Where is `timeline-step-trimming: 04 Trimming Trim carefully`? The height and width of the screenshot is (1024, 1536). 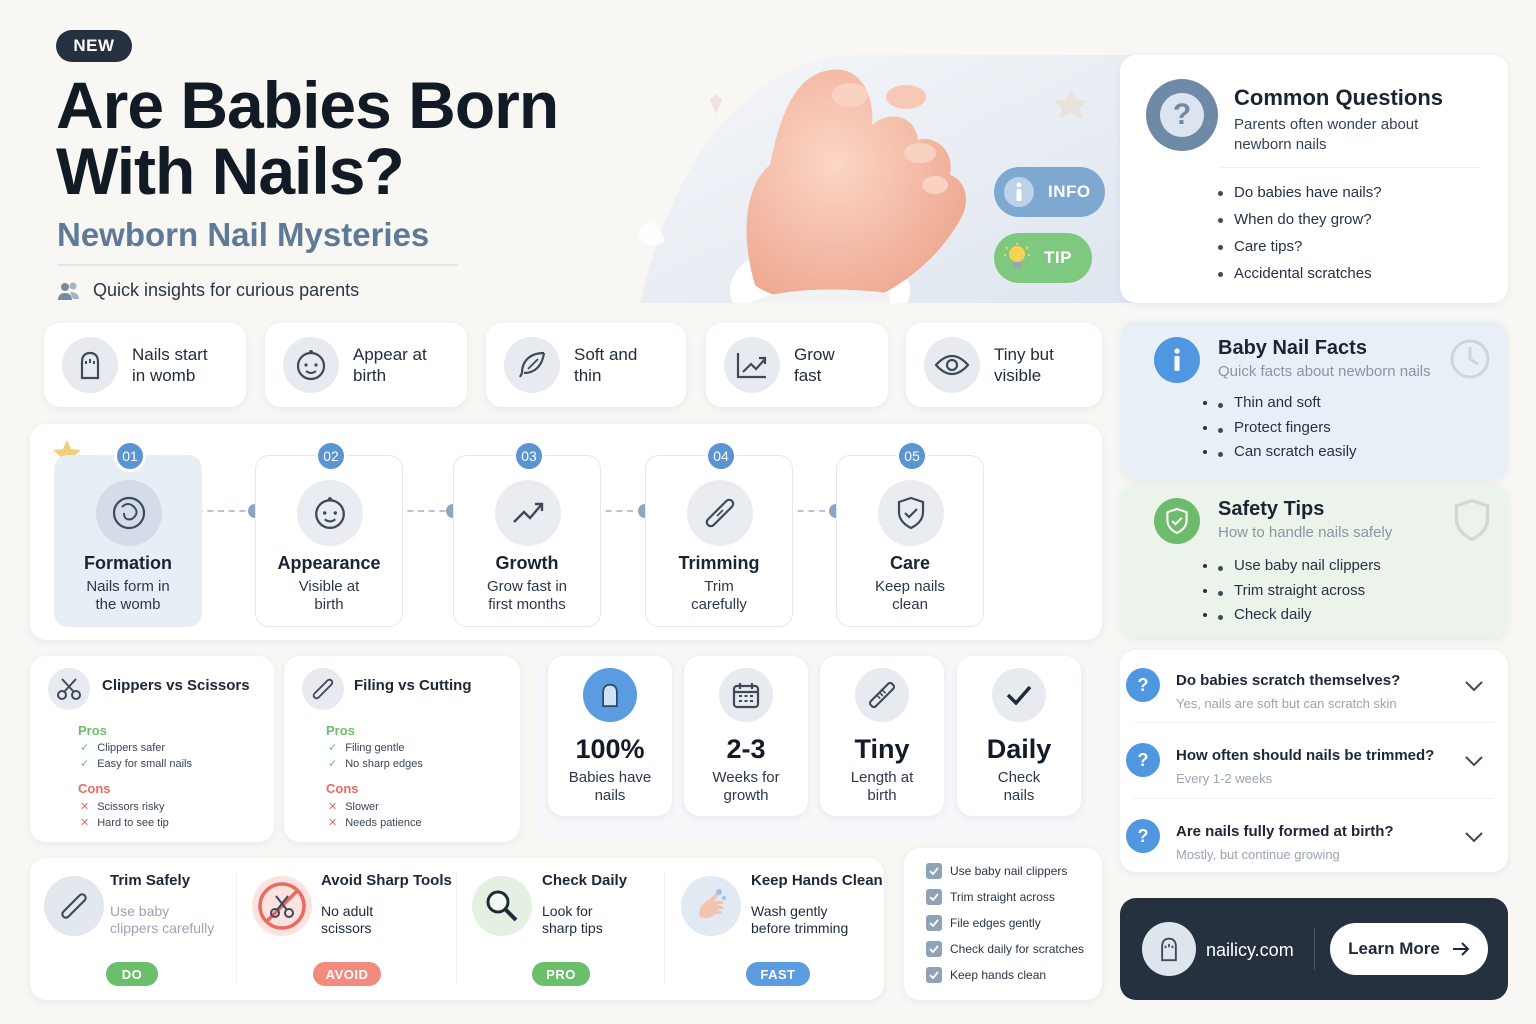
timeline-step-trimming: 04 Trimming Trim carefully is located at coordinates (719, 533).